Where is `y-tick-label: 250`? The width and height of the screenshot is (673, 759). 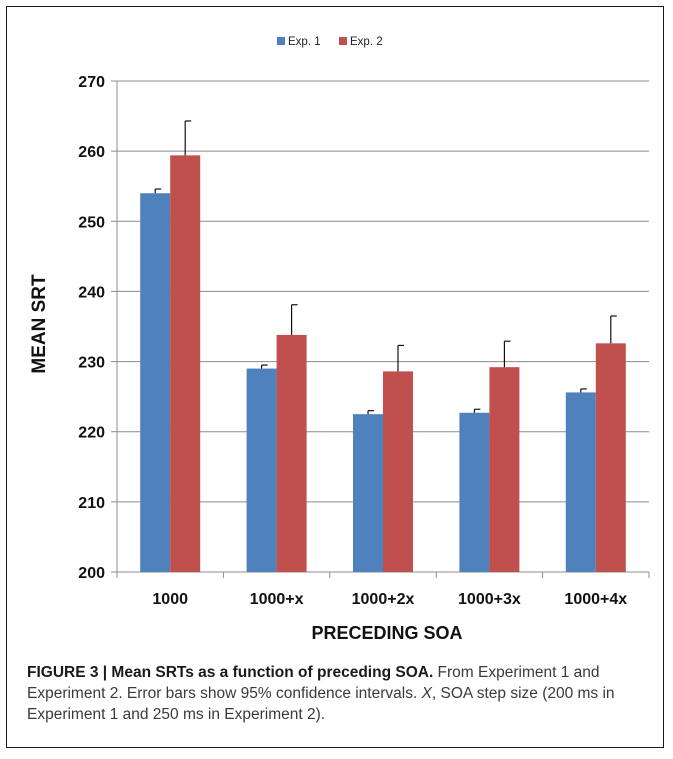 y-tick-label: 250 is located at coordinates (91, 222).